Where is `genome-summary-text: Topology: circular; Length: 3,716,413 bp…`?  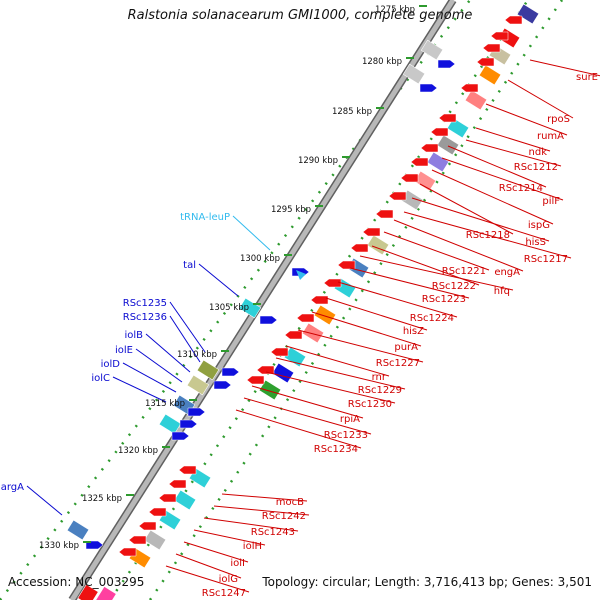
genome-summary-text: Topology: circular; Length: 3,716,413 bp… is located at coordinates (427, 582).